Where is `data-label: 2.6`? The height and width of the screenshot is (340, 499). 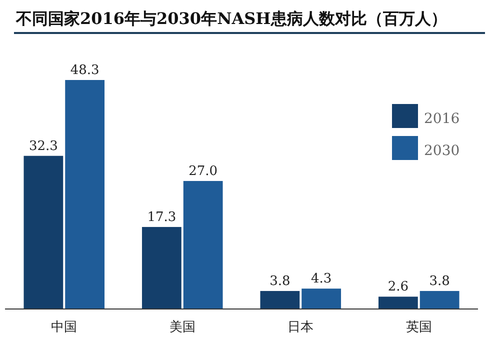 data-label: 2.6 is located at coordinates (398, 287).